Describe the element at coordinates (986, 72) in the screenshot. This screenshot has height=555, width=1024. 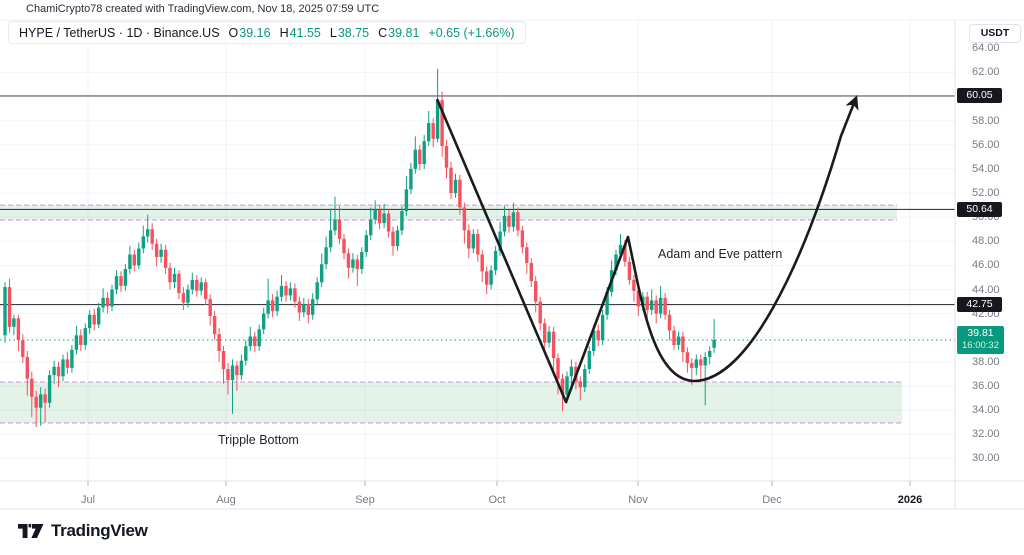
I see `price-tick-label: 62.00` at that location.